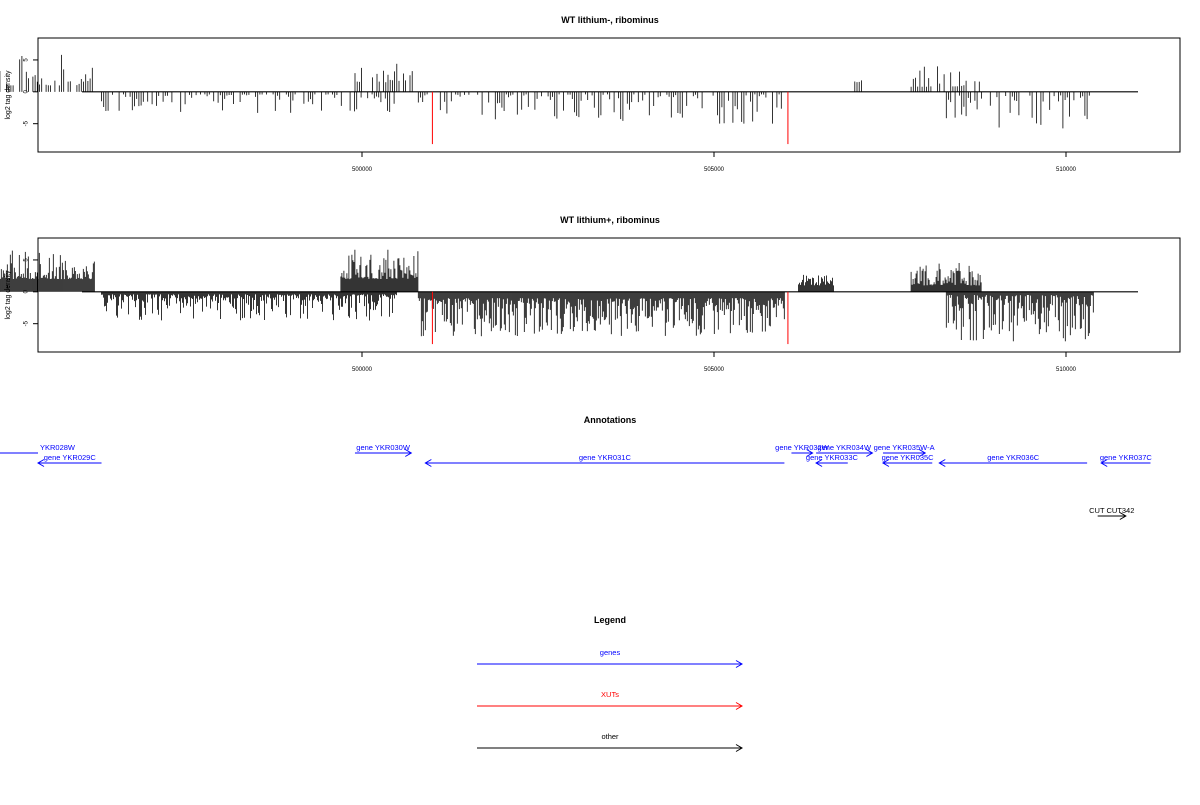 This screenshot has height=805, width=1200. I want to click on feature-label: gene YKR032W, so click(802, 447).